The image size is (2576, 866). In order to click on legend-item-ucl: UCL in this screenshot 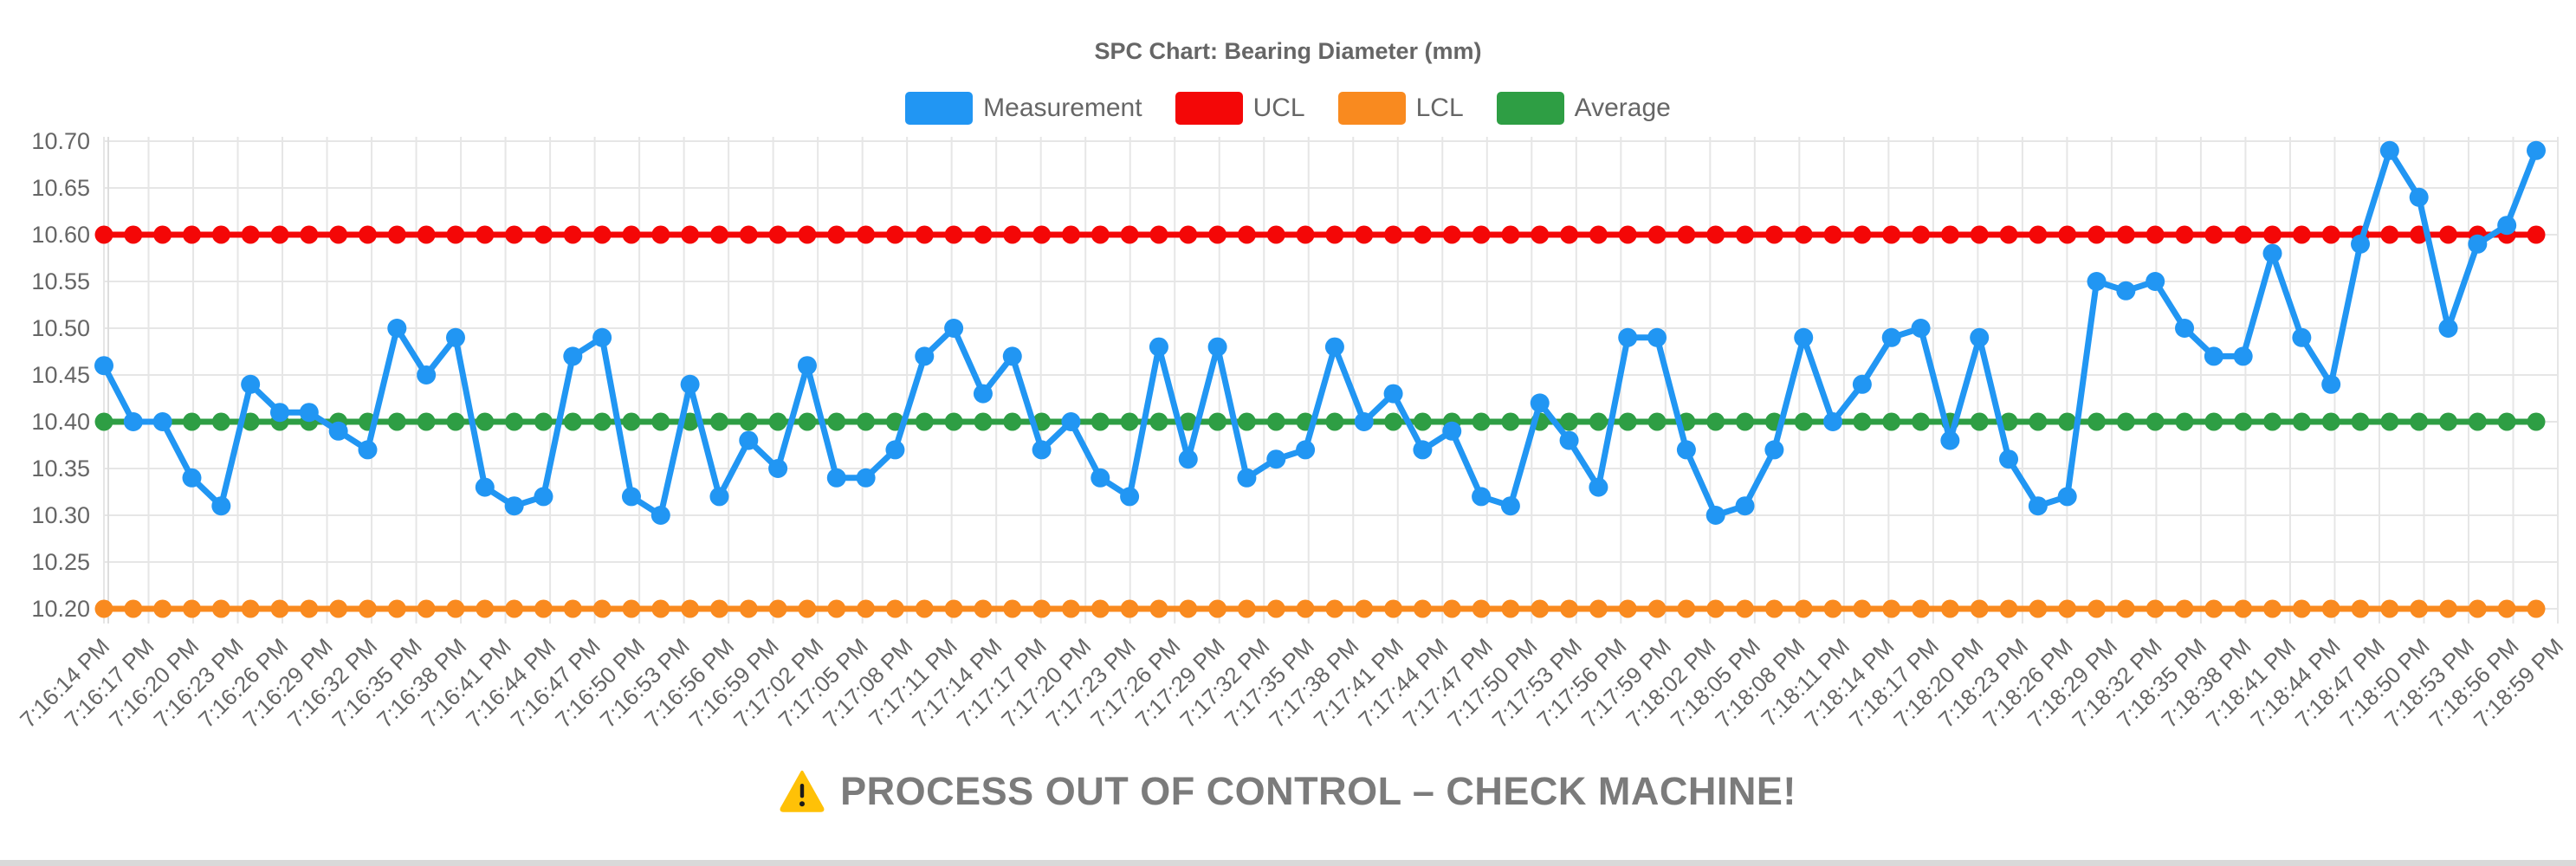, I will do `click(1240, 108)`.